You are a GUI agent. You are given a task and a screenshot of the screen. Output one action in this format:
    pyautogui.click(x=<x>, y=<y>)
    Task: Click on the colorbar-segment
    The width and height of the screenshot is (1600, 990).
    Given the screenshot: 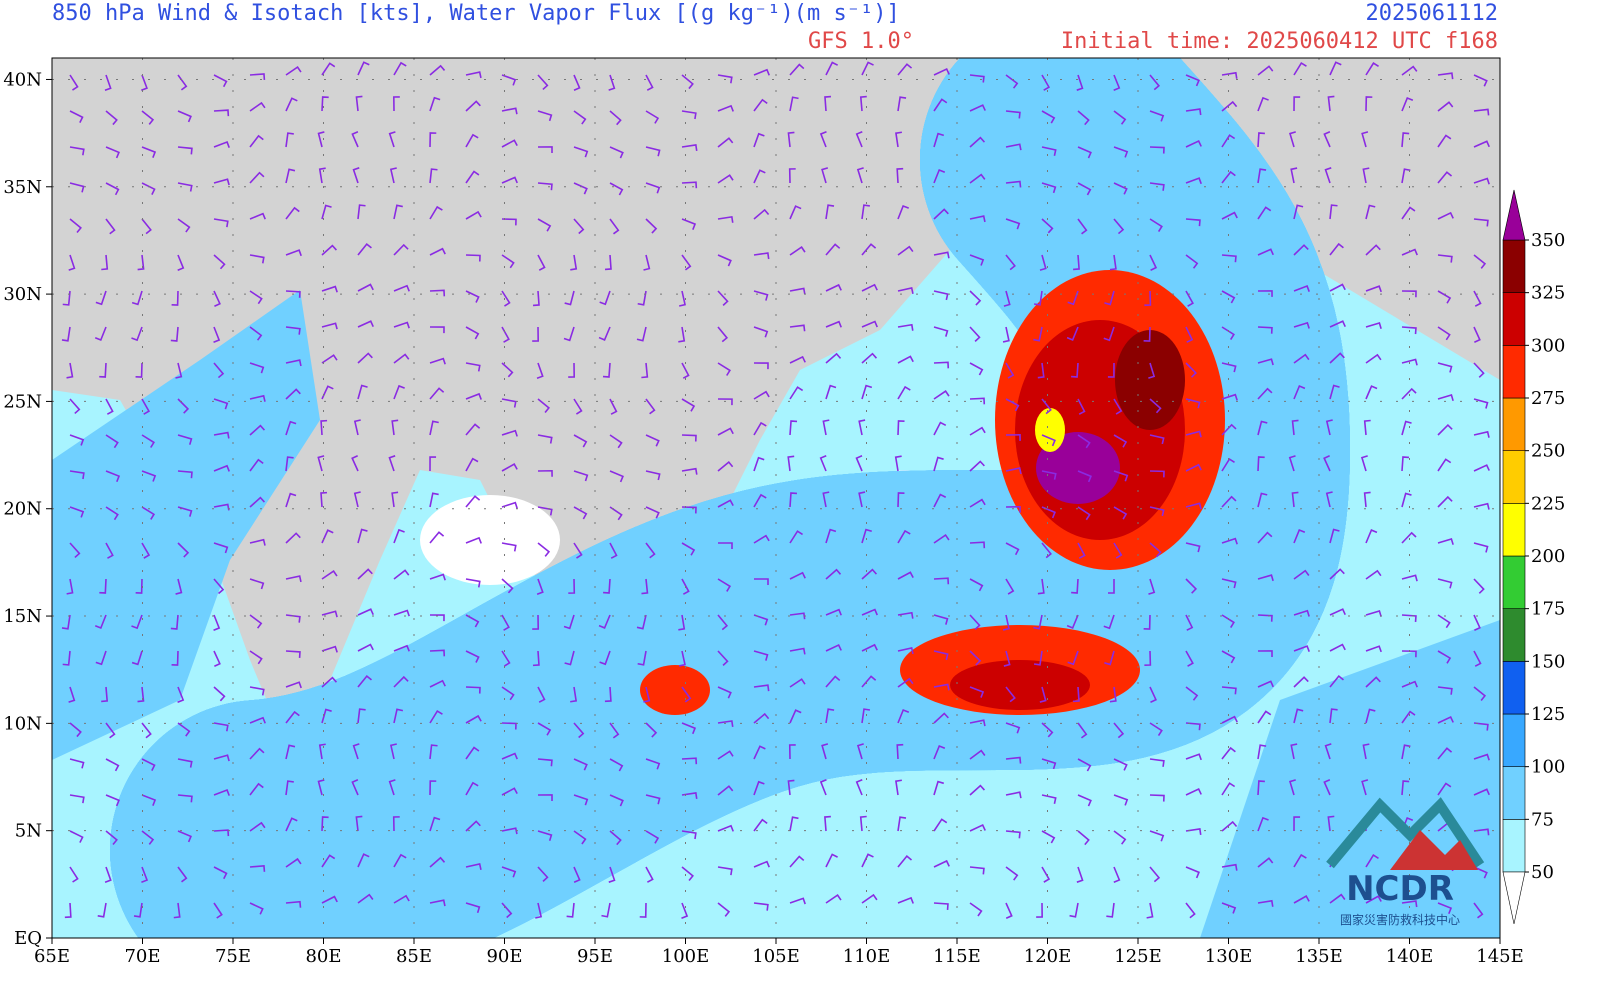 What is the action you would take?
    pyautogui.click(x=1514, y=477)
    